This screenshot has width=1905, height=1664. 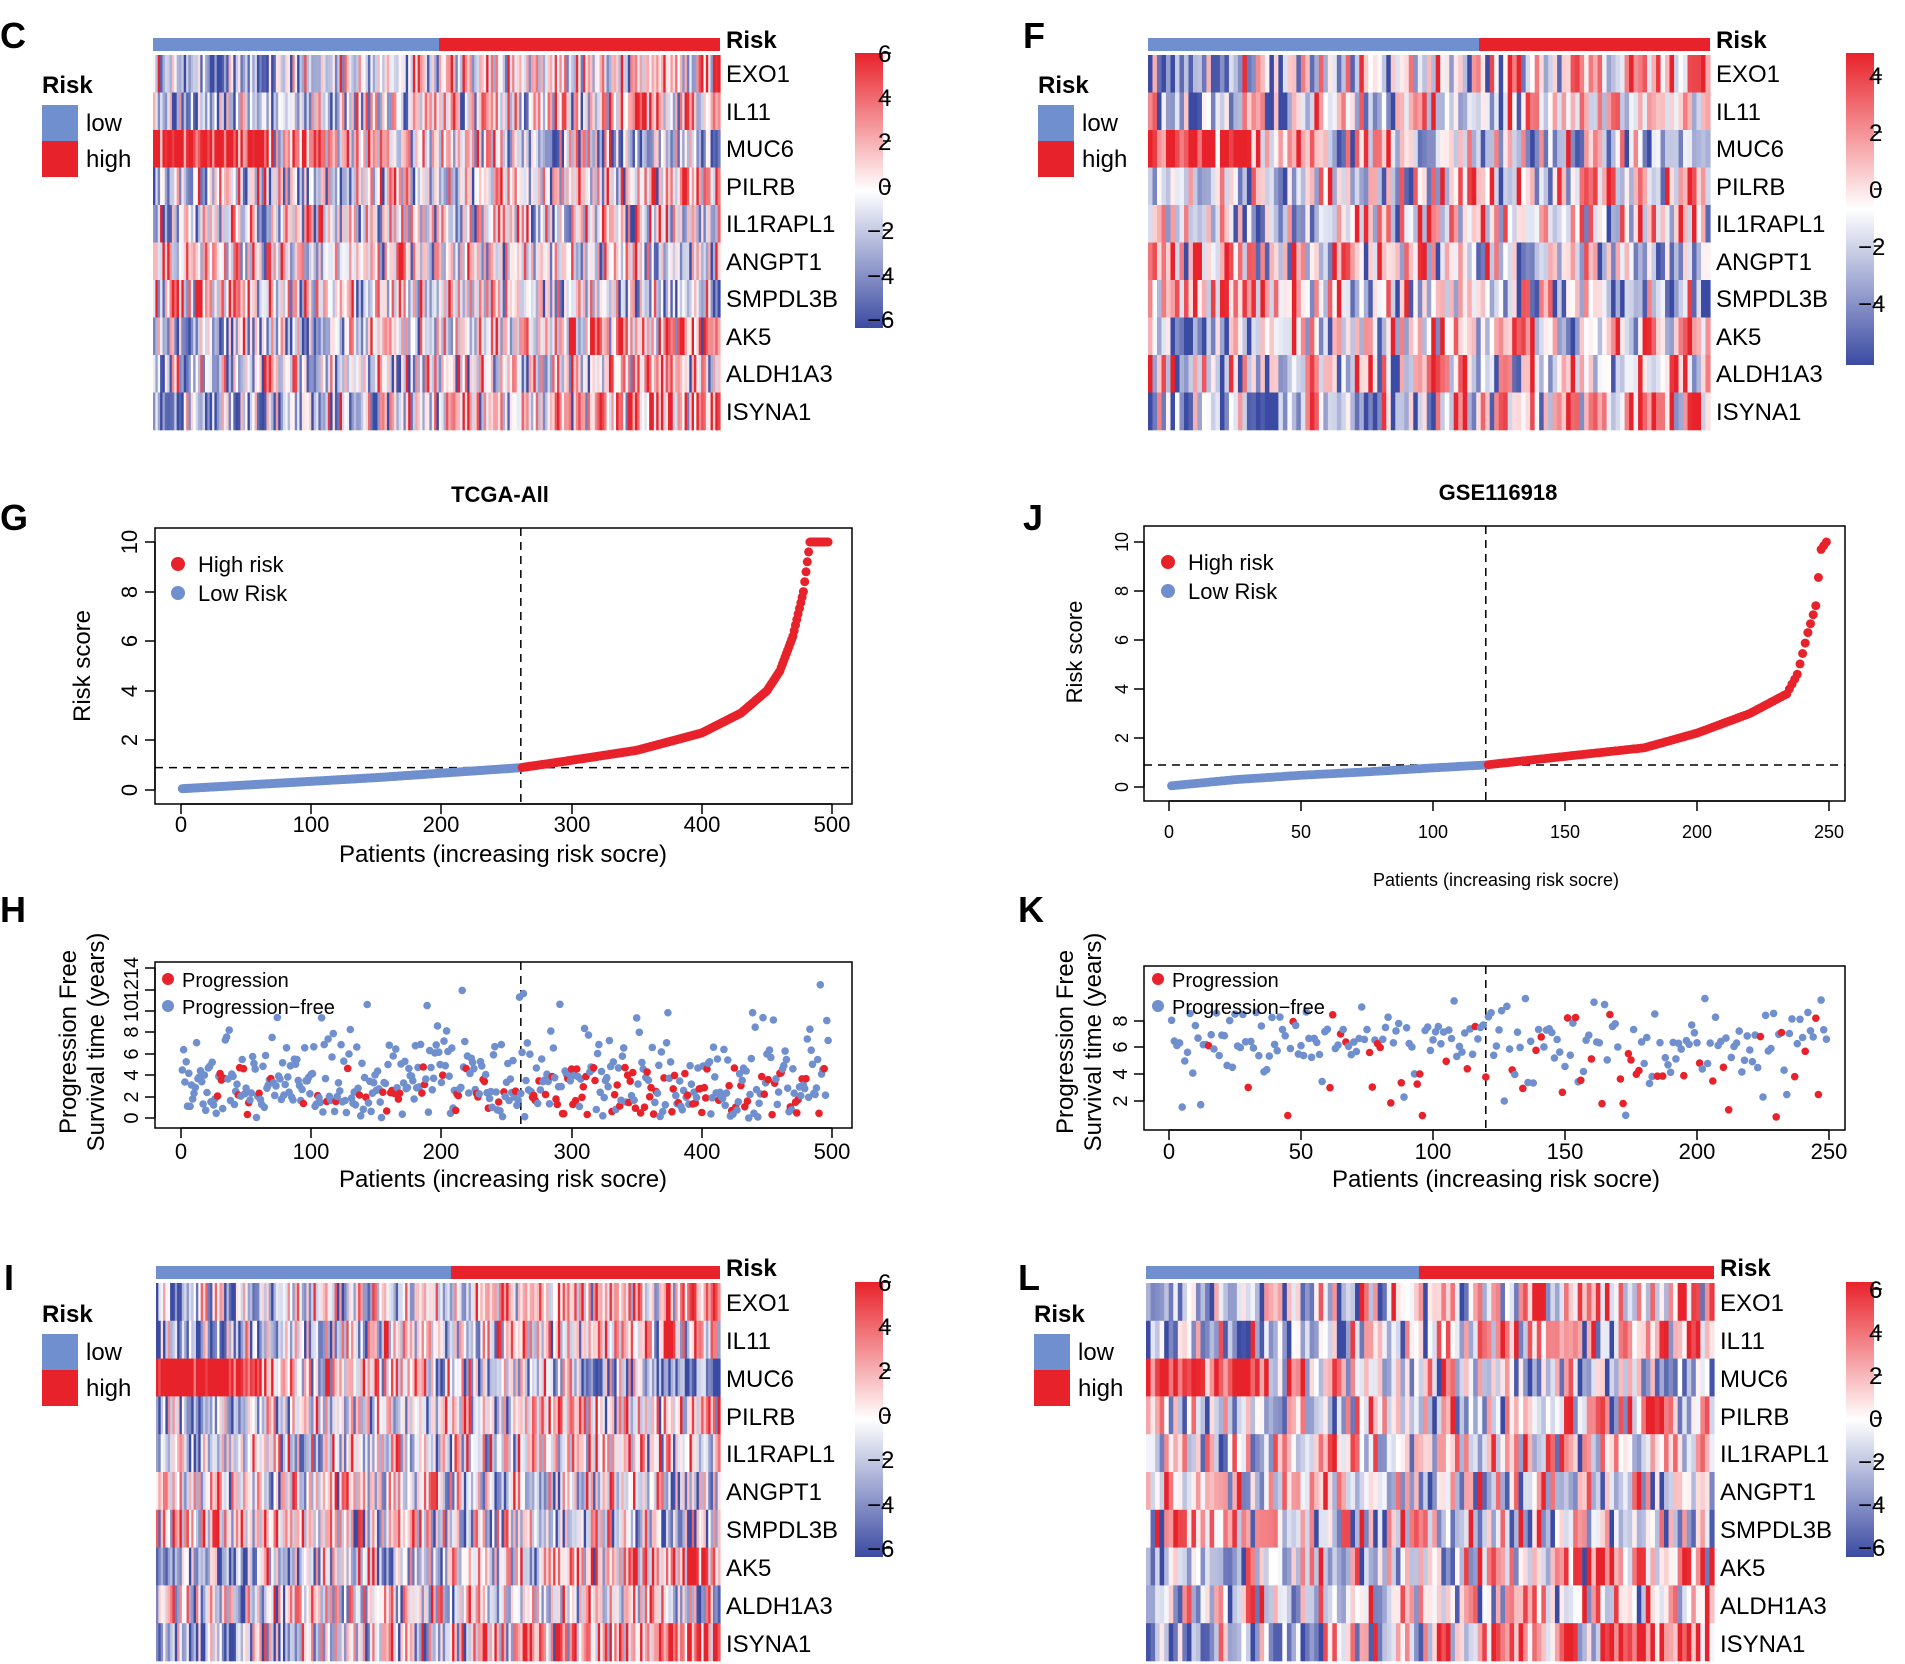 What do you see at coordinates (1033, 517) in the screenshot?
I see `panel-label-j: J` at bounding box center [1033, 517].